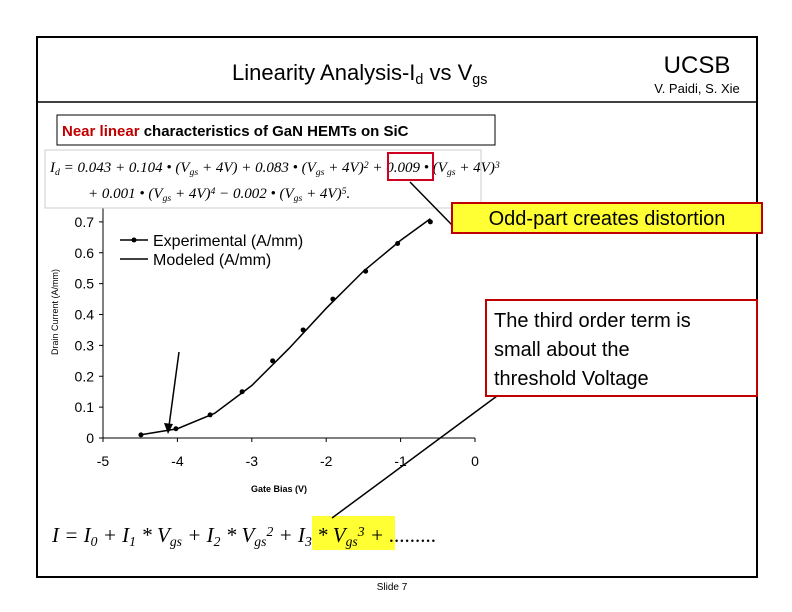 This screenshot has width=792, height=612. What do you see at coordinates (697, 65) in the screenshot?
I see `org: UCSB` at bounding box center [697, 65].